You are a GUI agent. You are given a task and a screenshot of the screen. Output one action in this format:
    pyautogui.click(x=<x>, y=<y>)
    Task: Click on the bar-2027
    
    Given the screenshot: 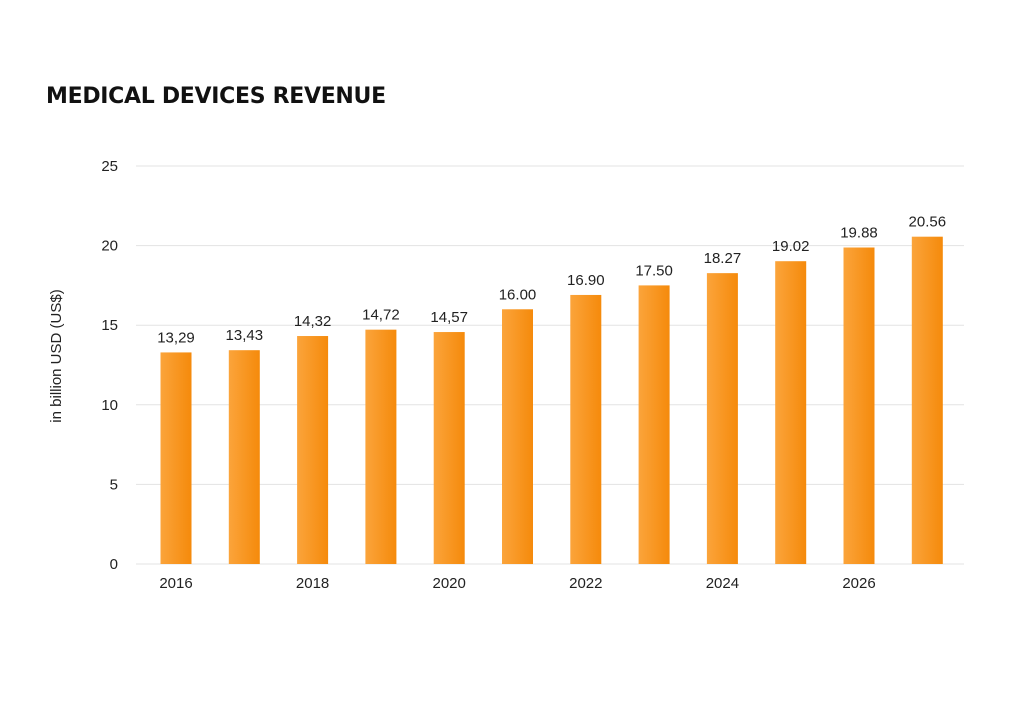 What is the action you would take?
    pyautogui.click(x=927, y=400)
    